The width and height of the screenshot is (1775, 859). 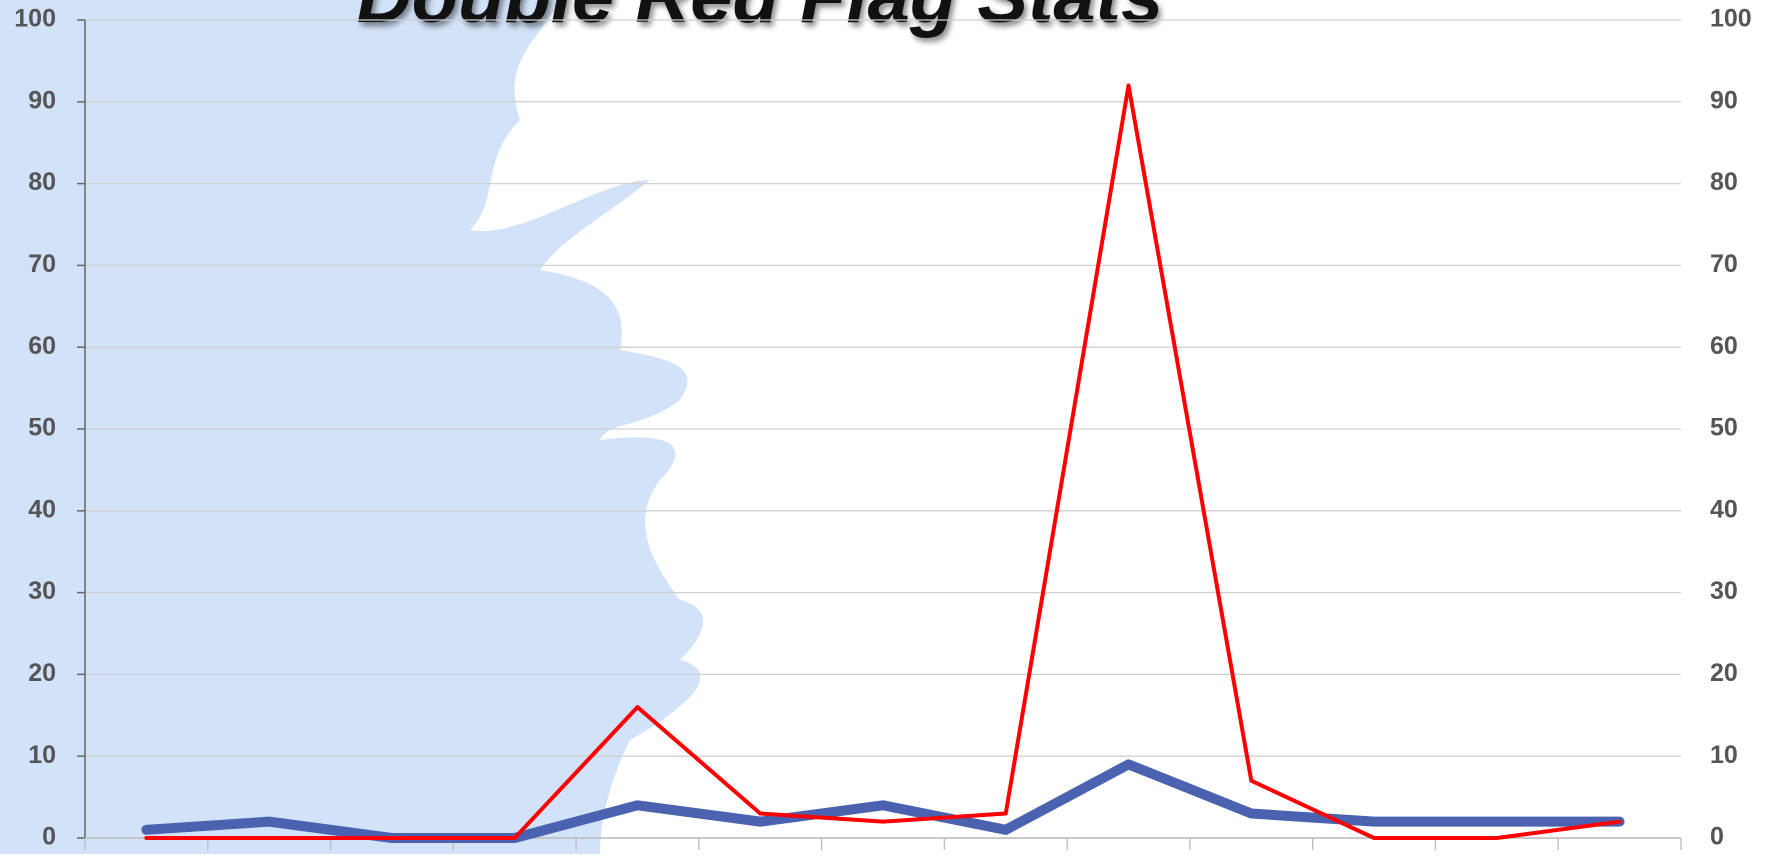 I want to click on y-tick-label: 10, so click(x=42, y=755).